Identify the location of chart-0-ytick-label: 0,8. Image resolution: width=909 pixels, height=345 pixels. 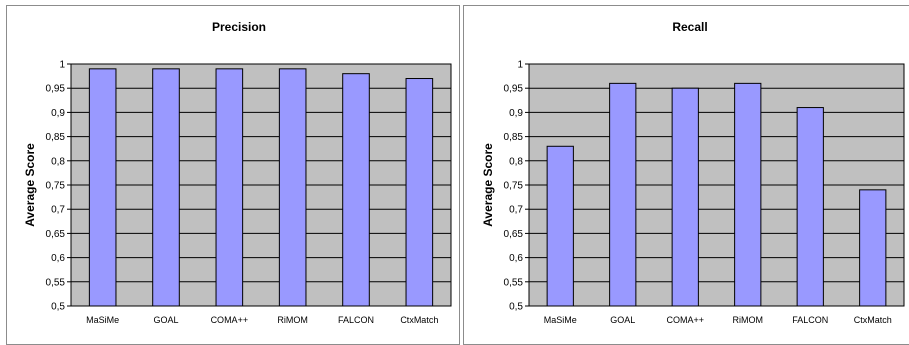
(58, 161).